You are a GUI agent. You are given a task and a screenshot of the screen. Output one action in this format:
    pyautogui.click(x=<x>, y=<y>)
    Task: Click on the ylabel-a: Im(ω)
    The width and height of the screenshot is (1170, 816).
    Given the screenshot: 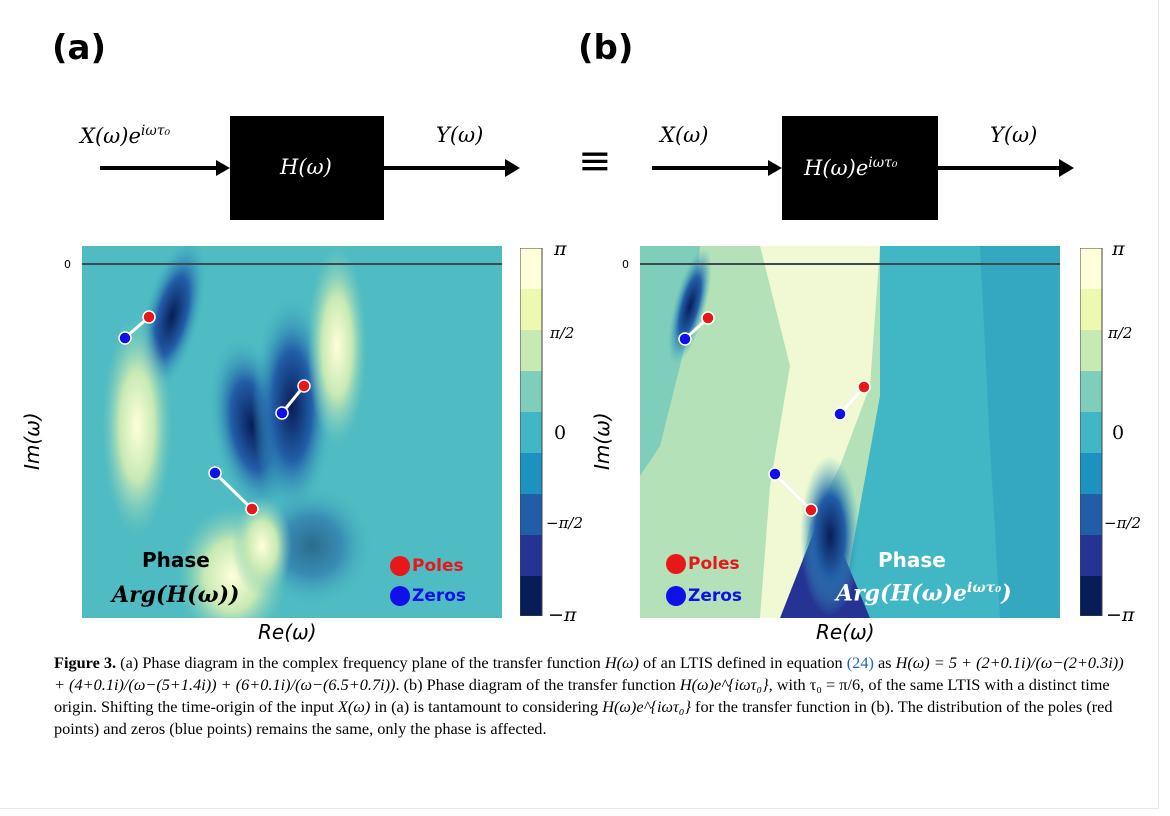 What is the action you would take?
    pyautogui.click(x=32, y=441)
    